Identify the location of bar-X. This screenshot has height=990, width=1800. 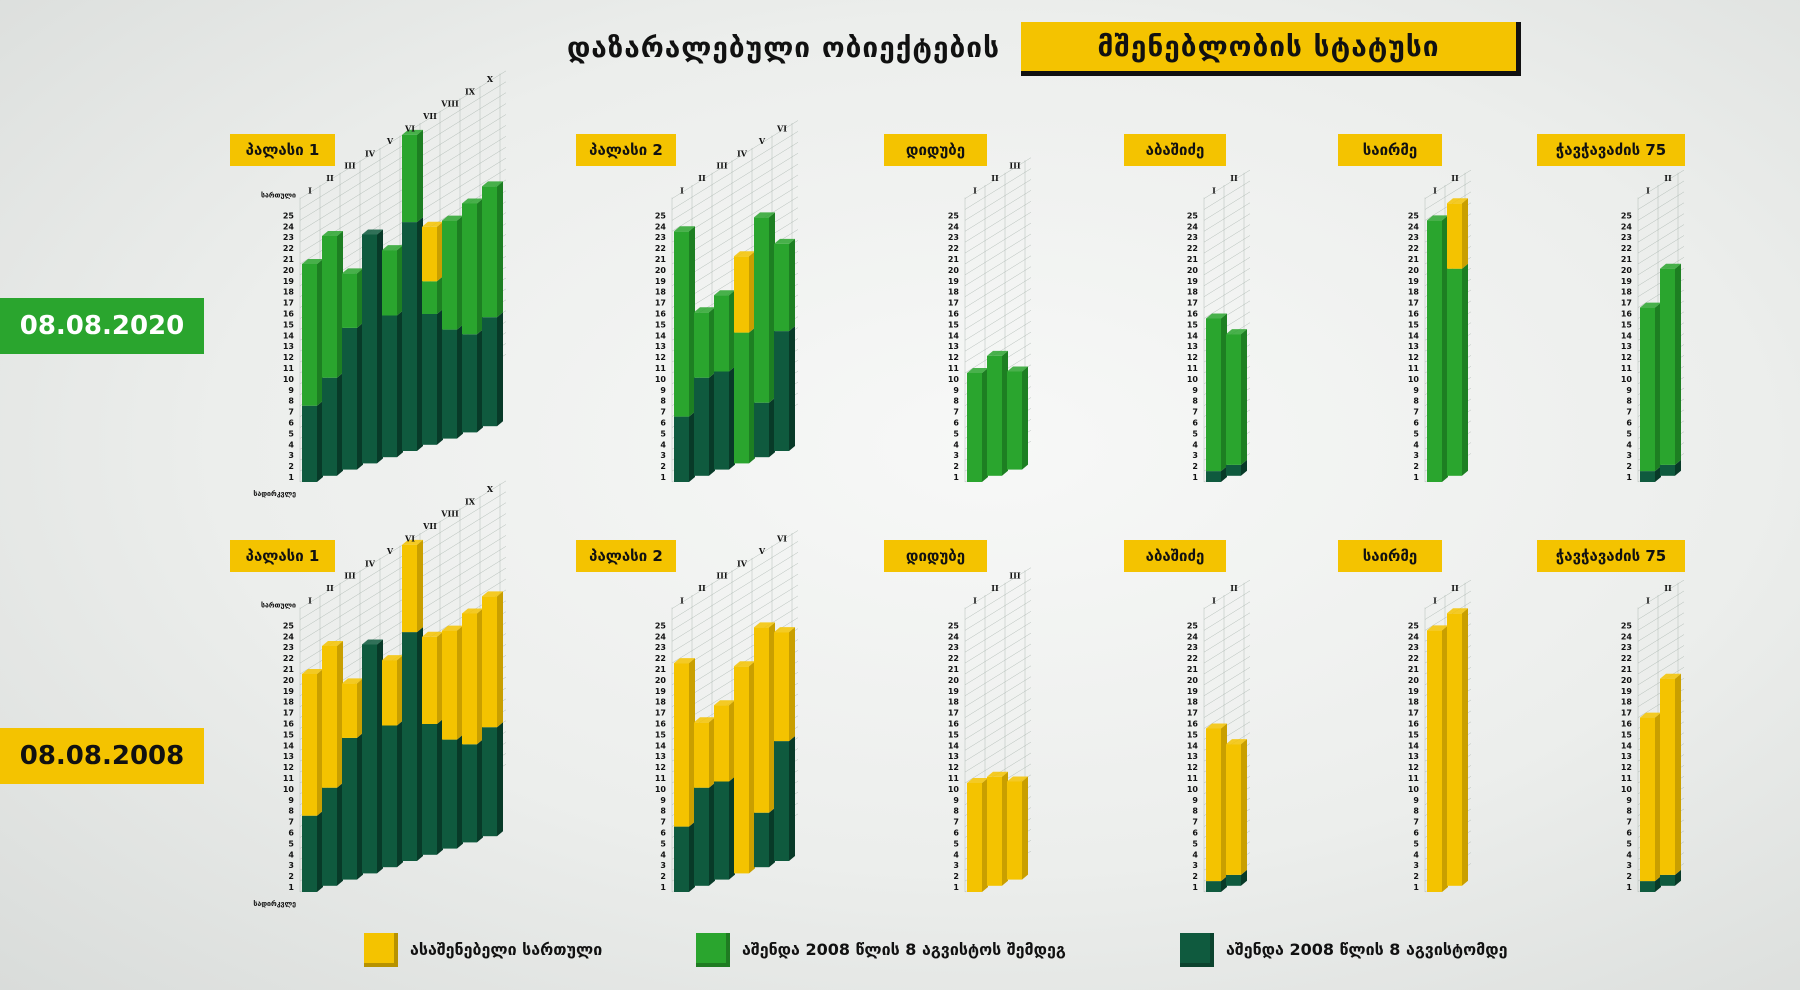
(492, 304).